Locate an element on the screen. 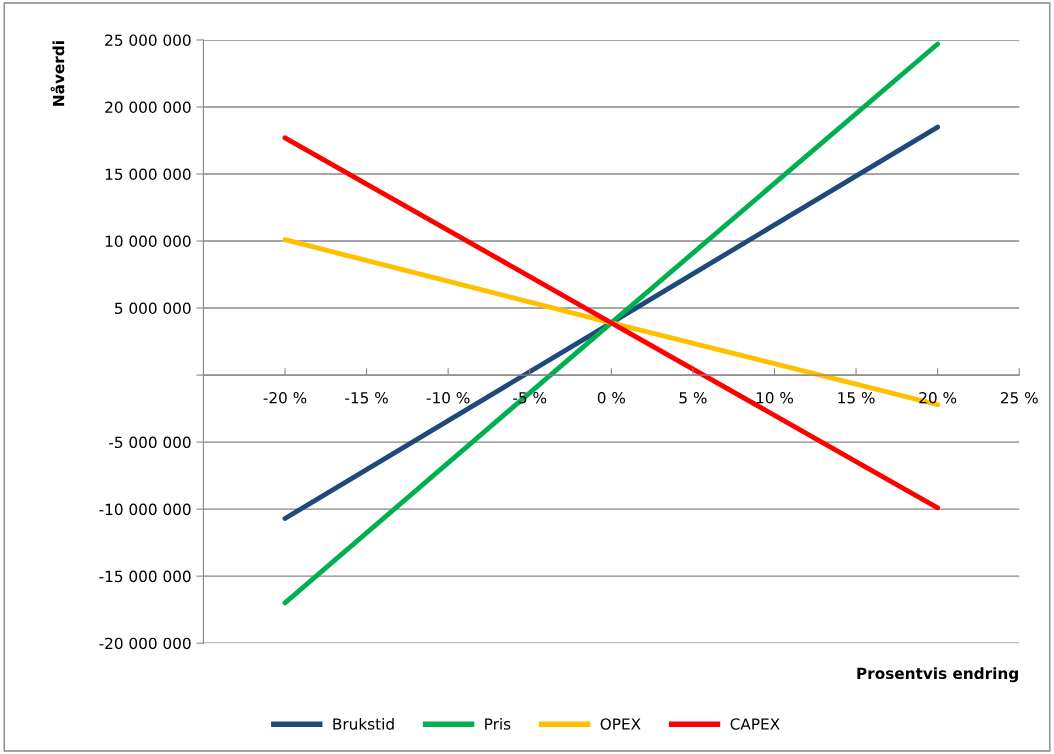 The image size is (1054, 754). legend-label: OPEX is located at coordinates (620, 724).